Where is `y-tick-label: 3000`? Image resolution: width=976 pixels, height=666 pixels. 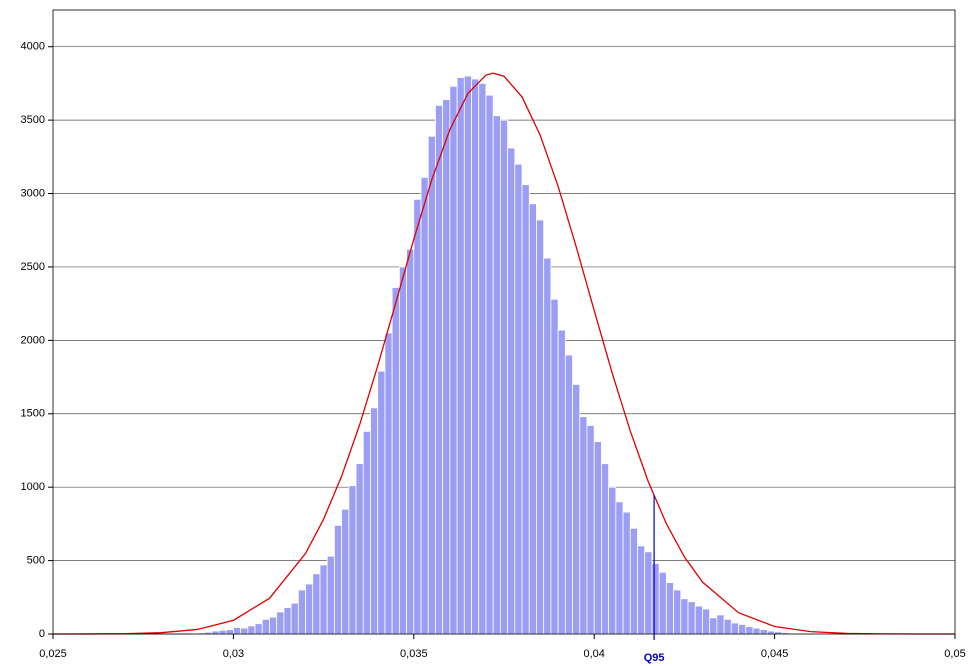 y-tick-label: 3000 is located at coordinates (33, 193).